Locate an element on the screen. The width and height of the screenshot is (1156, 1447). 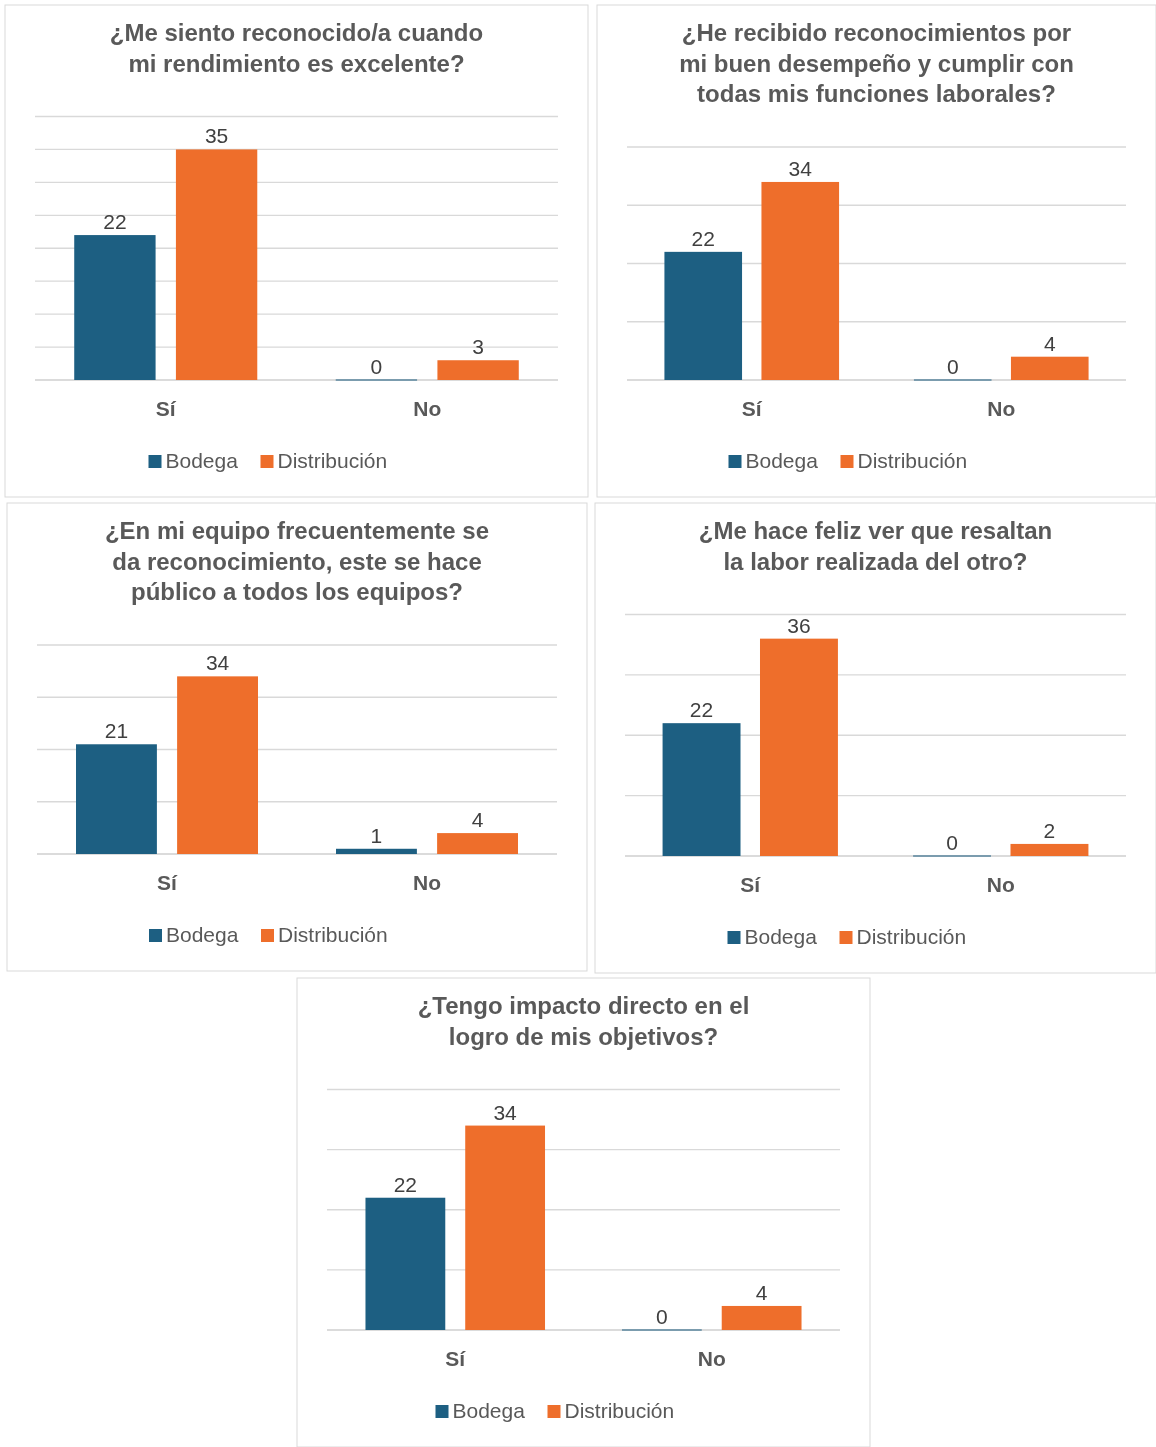
chart-title: ¿Me siento reconocido/a cuando mi rendimiento es excelente? is located at coordinates (296, 48).